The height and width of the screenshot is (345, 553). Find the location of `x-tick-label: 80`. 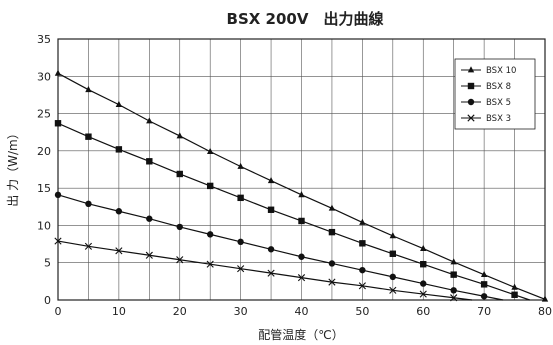

x-tick-label: 80 is located at coordinates (545, 311).